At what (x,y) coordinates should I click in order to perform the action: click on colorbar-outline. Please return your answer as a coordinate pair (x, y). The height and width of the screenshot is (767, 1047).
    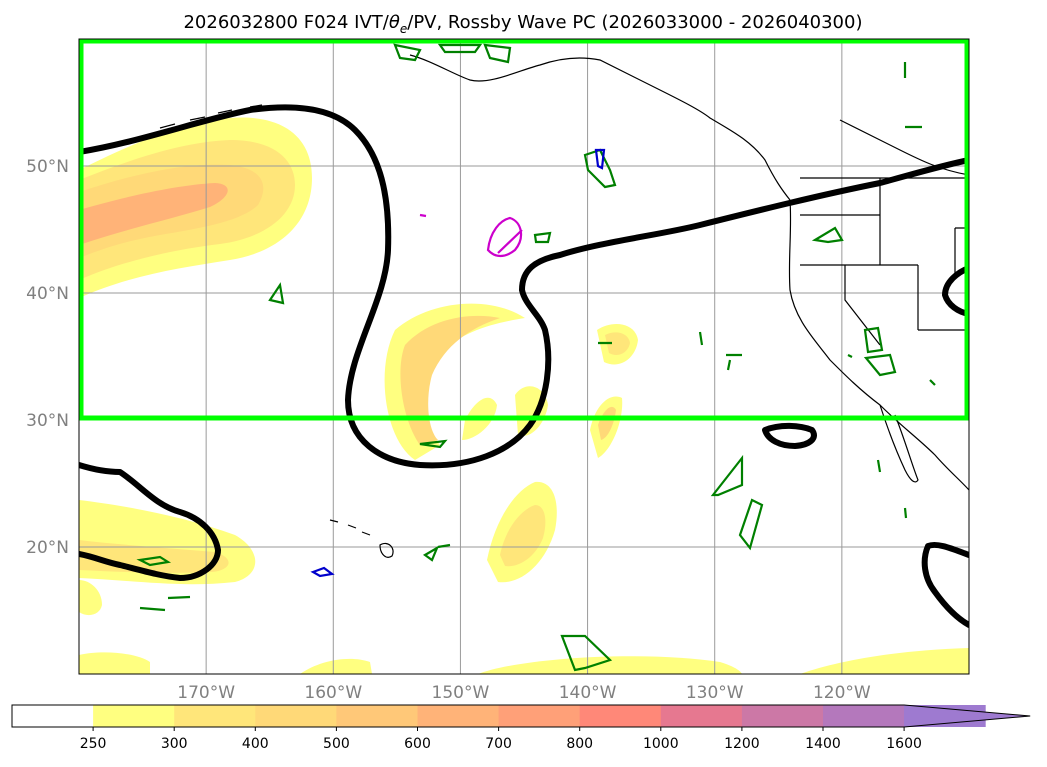
    Looking at the image, I should click on (521, 716).